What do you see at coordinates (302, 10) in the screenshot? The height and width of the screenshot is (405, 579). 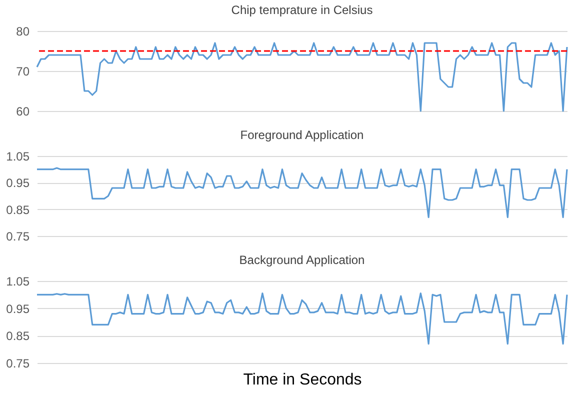 I see `chart-title: Chip temprature in Celsius` at bounding box center [302, 10].